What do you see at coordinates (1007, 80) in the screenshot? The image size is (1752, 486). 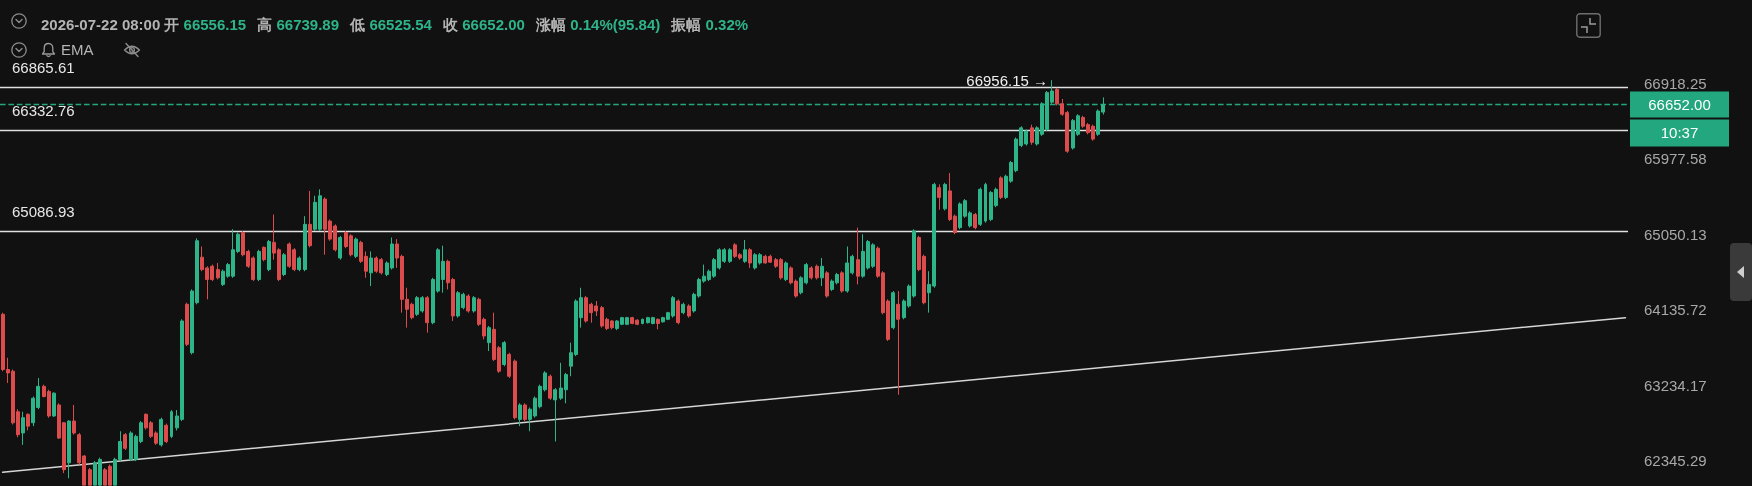 I see `annotation: 66956.15 →` at bounding box center [1007, 80].